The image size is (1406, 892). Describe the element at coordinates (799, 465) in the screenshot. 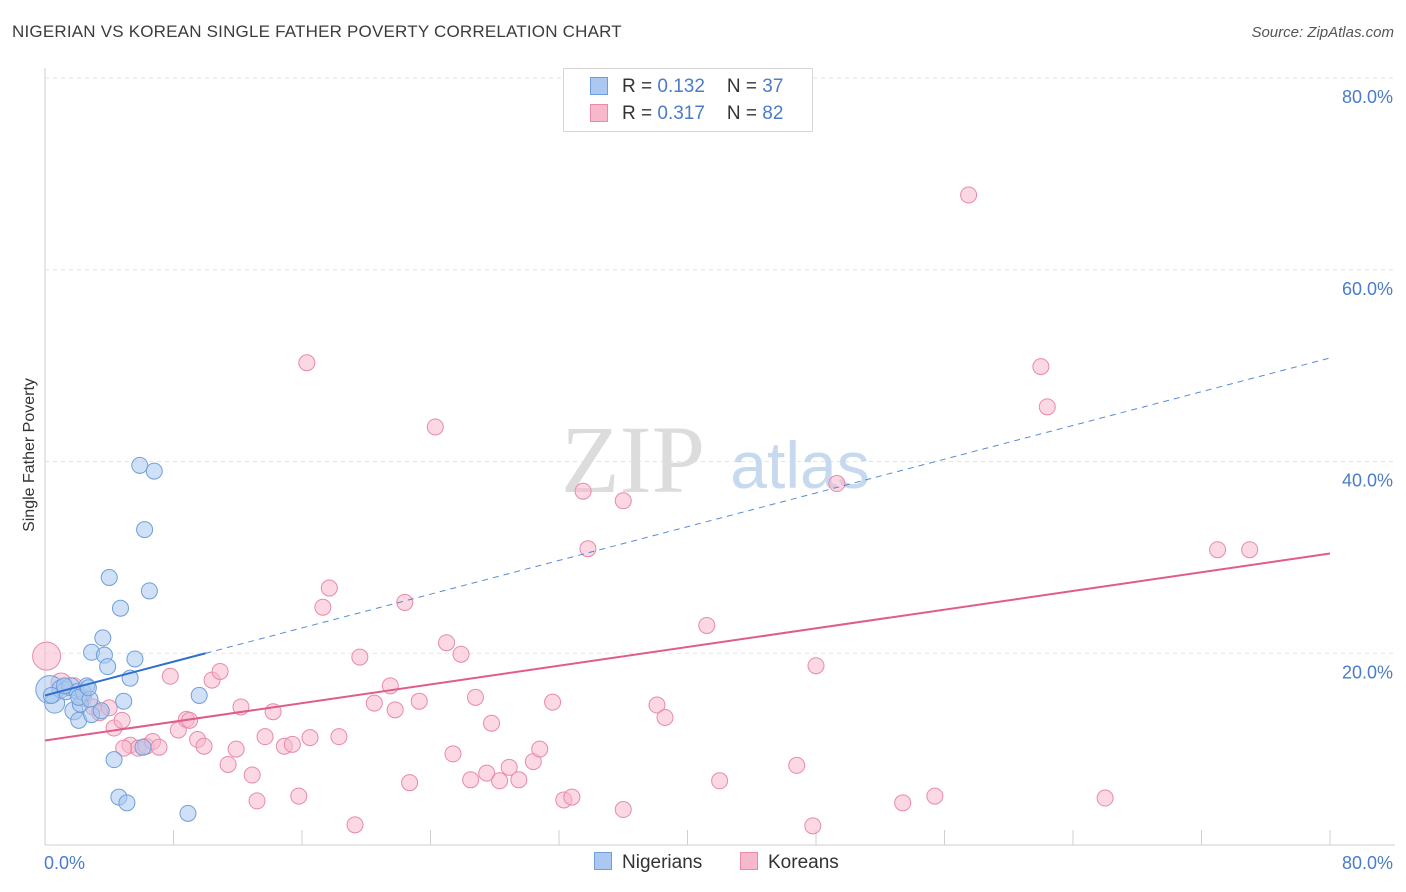

I see `watermark-atlas: atlas` at that location.